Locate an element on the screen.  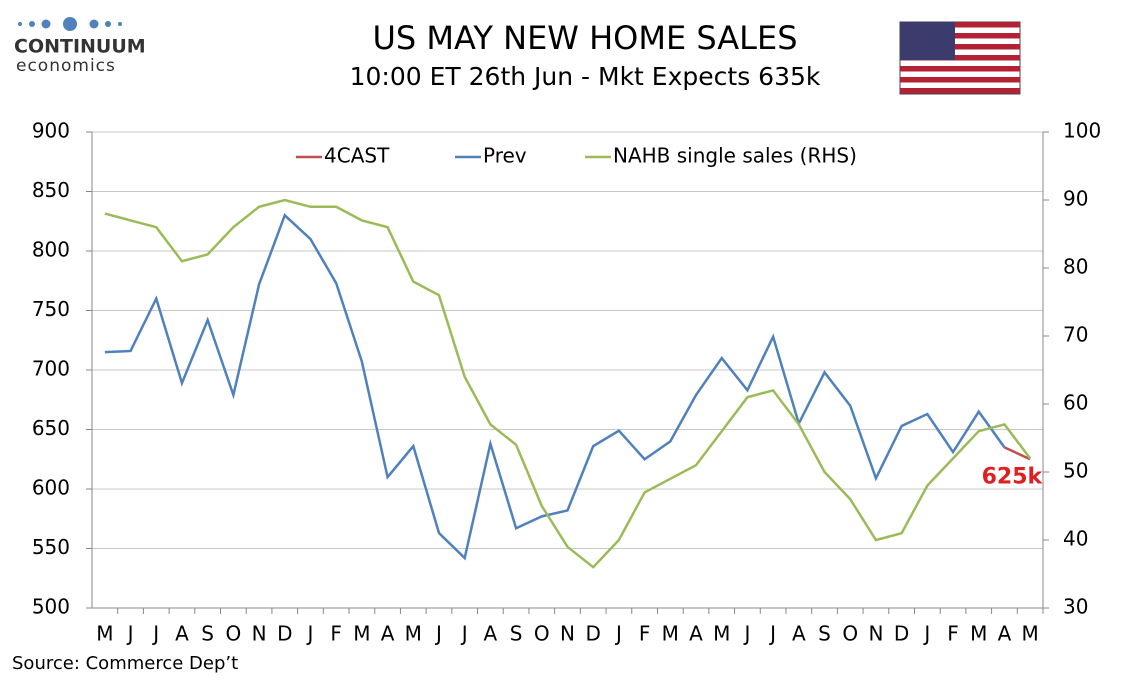
series-line is located at coordinates (1017, 453).